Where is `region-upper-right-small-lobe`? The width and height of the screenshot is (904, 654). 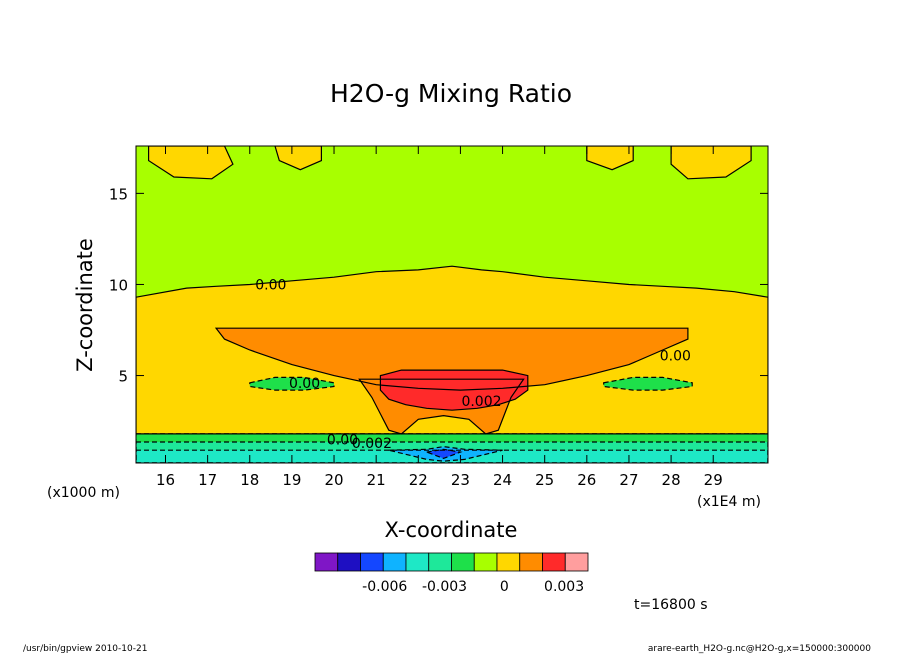
region-upper-right-small-lobe is located at coordinates (610, 158).